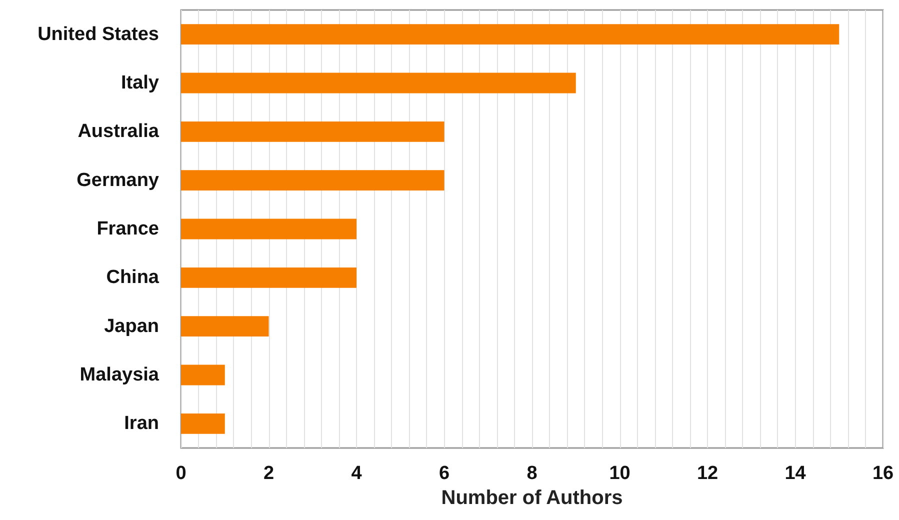 The image size is (899, 520). Describe the element at coordinates (98, 34) in the screenshot. I see `y-tick-label: United States` at that location.